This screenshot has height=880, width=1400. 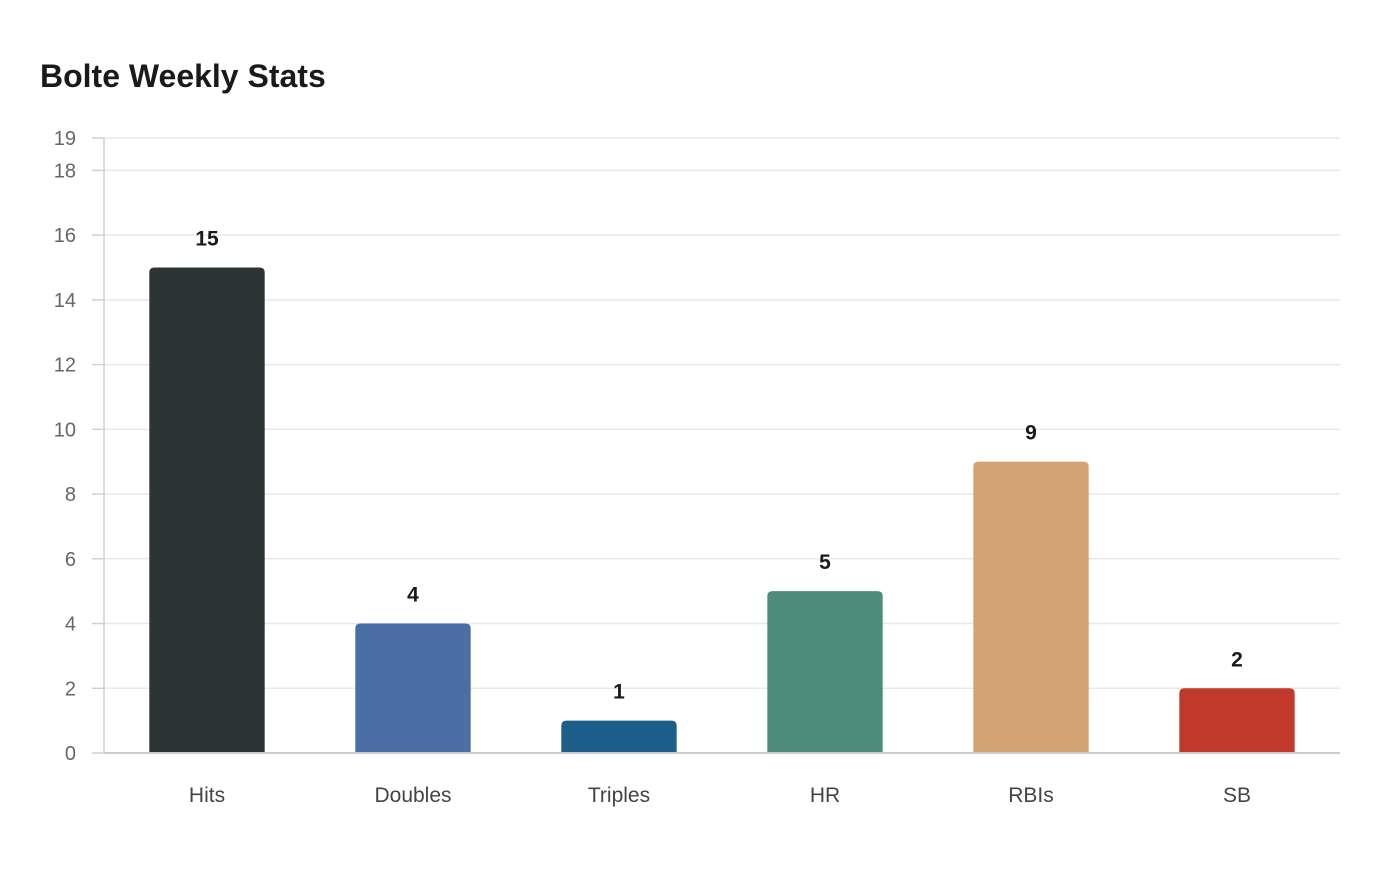 I want to click on x-axis: Hits Doubles Triples HR RBIs SB, so click(x=722, y=779).